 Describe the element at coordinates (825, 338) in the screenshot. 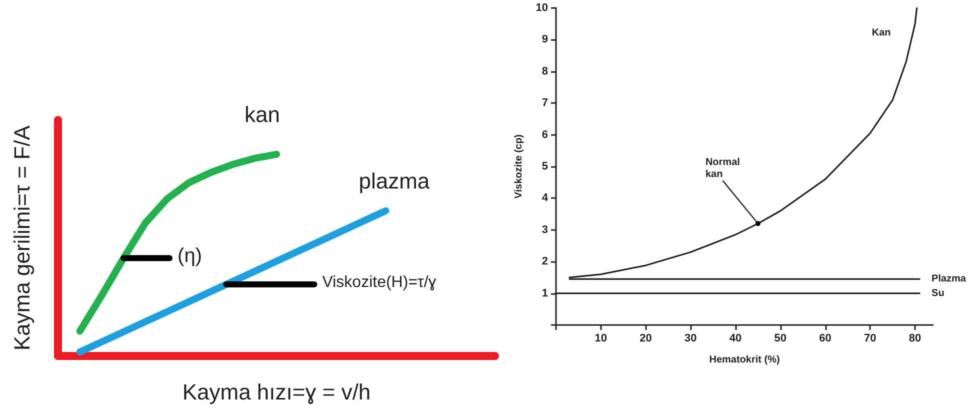

I see `x-tick-label: 60` at that location.